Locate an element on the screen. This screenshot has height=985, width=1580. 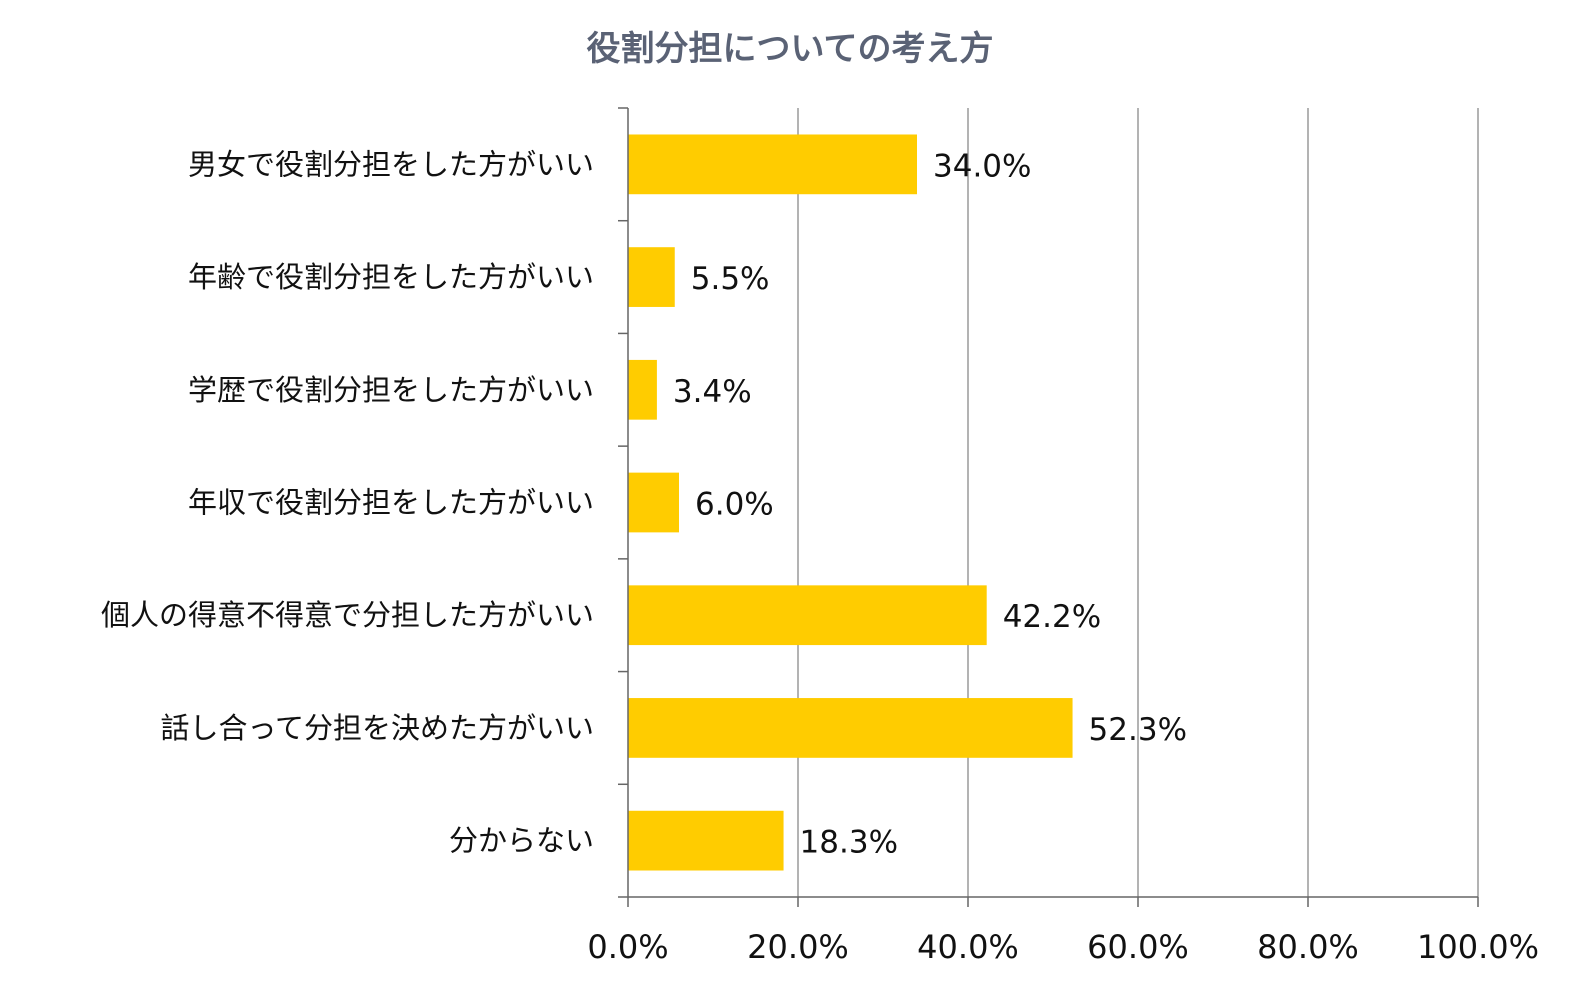
x-tick-label-4: 80.0% is located at coordinates (1308, 947).